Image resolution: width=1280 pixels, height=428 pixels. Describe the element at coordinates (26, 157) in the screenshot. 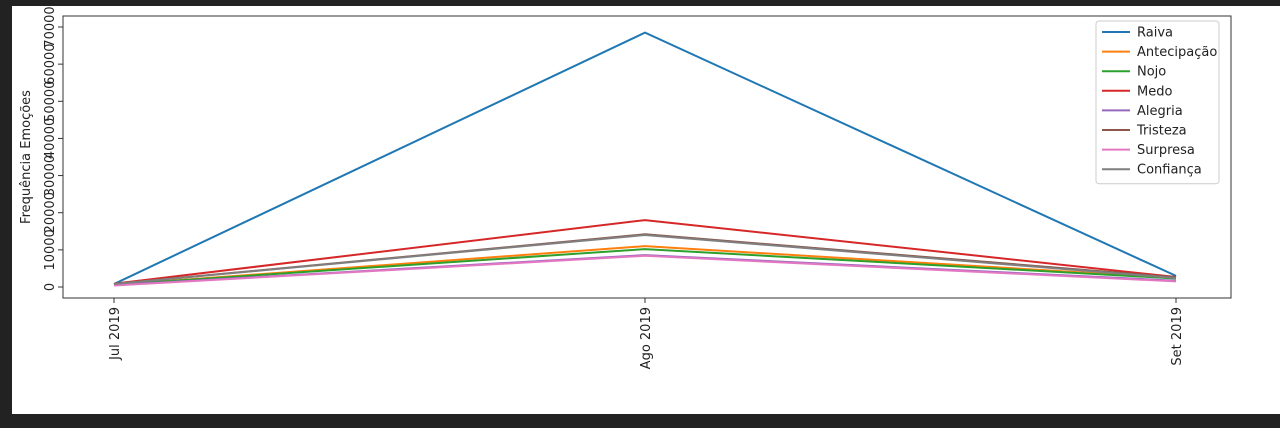

I see `y-axis-label: Frequência Emoções` at that location.